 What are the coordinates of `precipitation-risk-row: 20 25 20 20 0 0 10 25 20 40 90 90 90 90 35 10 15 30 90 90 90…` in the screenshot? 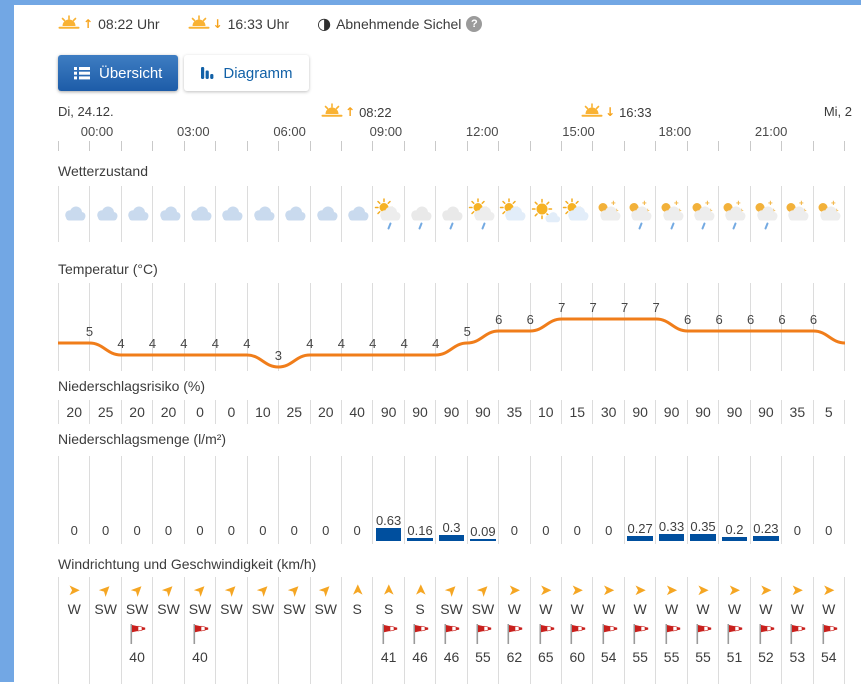 It's located at (451, 412).